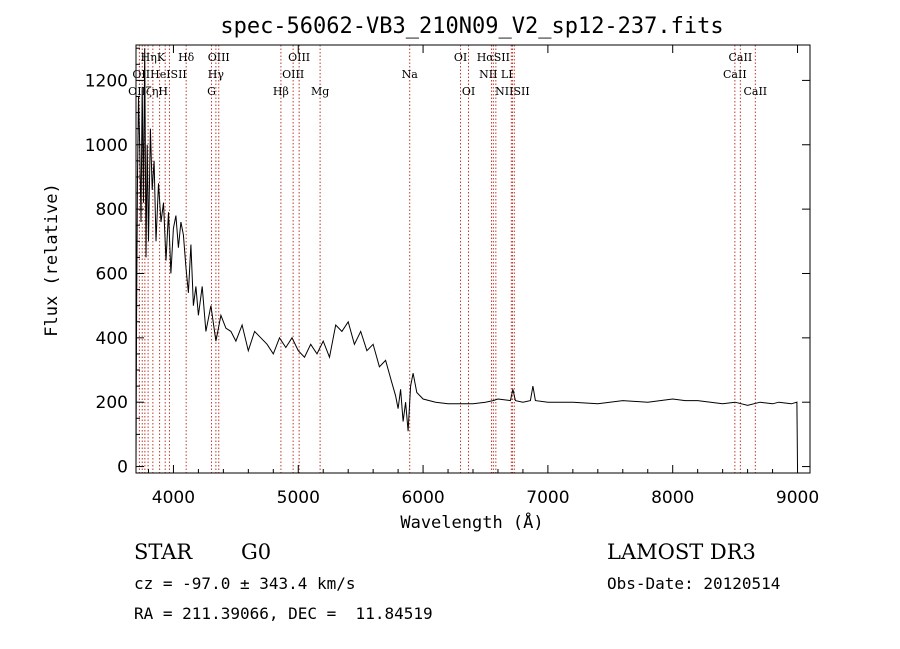 This screenshot has width=900, height=649. What do you see at coordinates (52, 260) in the screenshot?
I see `y-axis-label: Flux (relative)` at bounding box center [52, 260].